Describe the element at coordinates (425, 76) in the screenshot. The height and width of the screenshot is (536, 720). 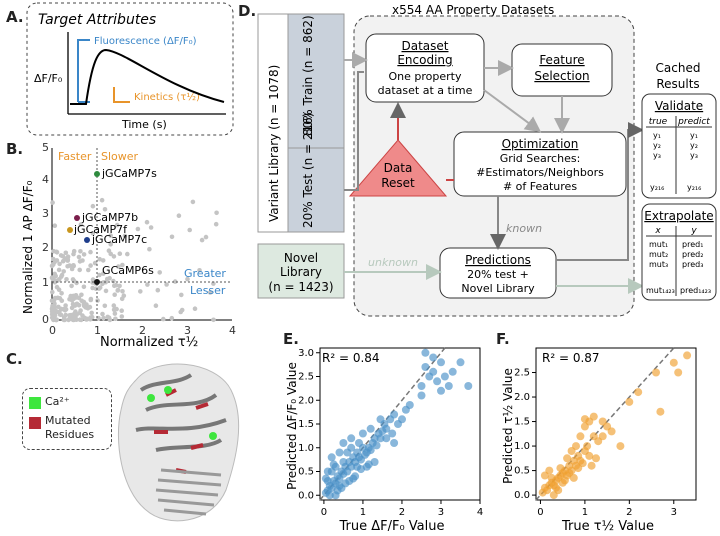
I see `encoding-sub-1: One property` at that location.